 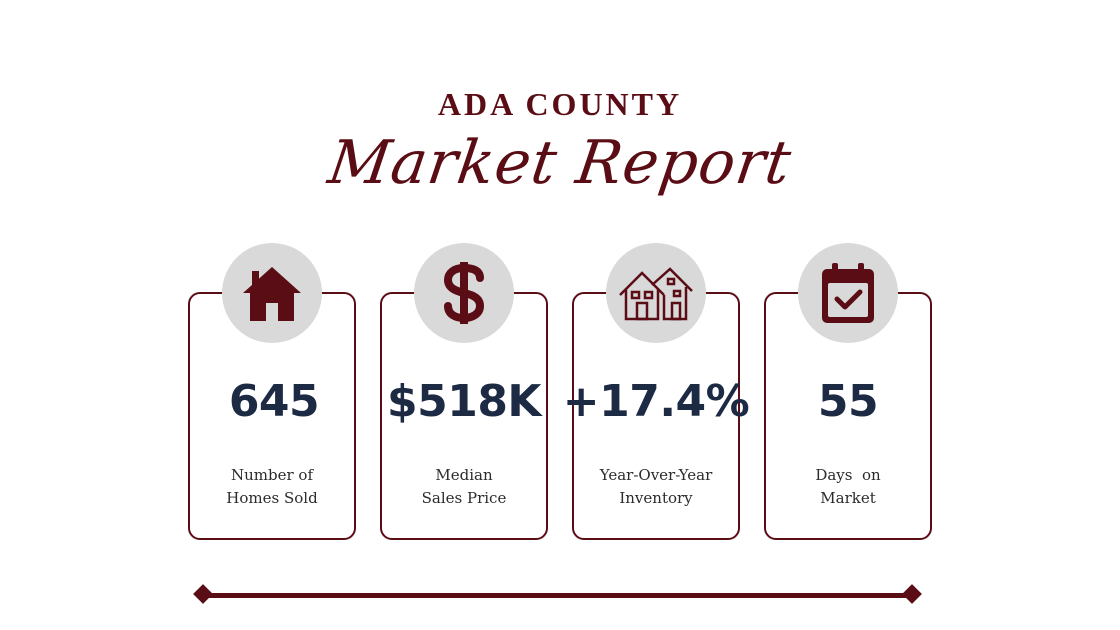 I want to click on calendar-check-icon, so click(x=848, y=293).